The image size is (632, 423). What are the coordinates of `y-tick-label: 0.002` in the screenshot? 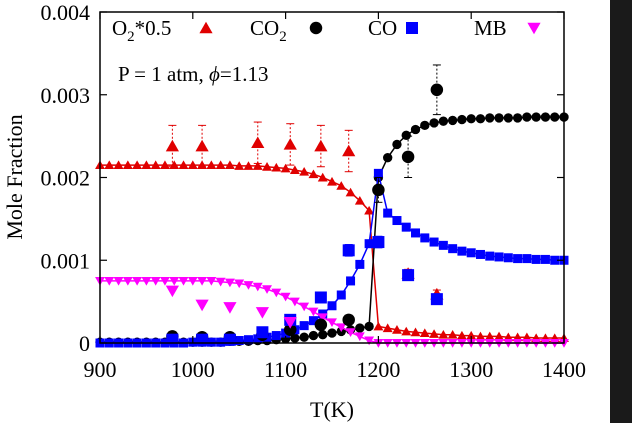 It's located at (66, 178).